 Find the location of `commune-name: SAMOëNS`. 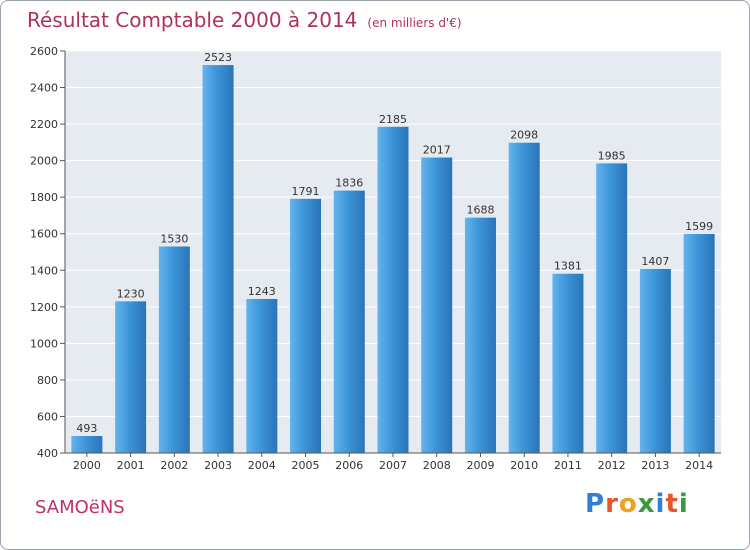

commune-name: SAMOëNS is located at coordinates (80, 507).